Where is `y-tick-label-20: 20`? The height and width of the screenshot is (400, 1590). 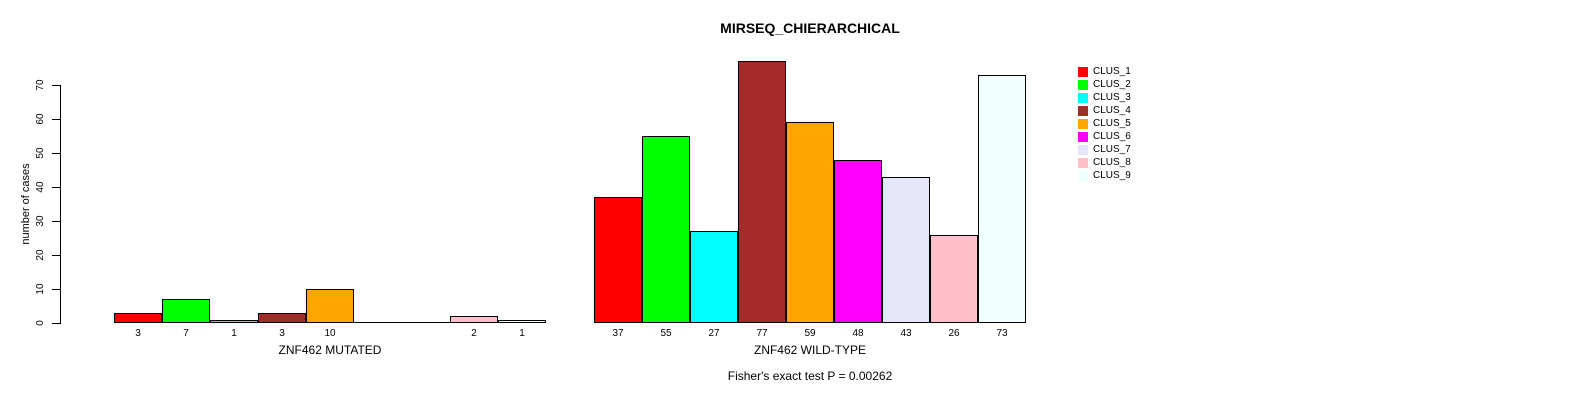
y-tick-label-20: 20 is located at coordinates (40, 255).